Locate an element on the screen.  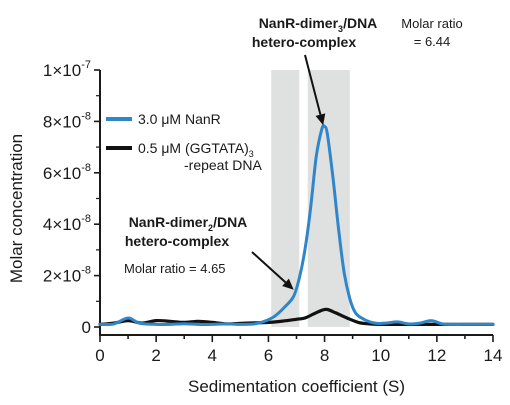
y-tick-label: 4×10⁻⁸ is located at coordinates (67, 223).